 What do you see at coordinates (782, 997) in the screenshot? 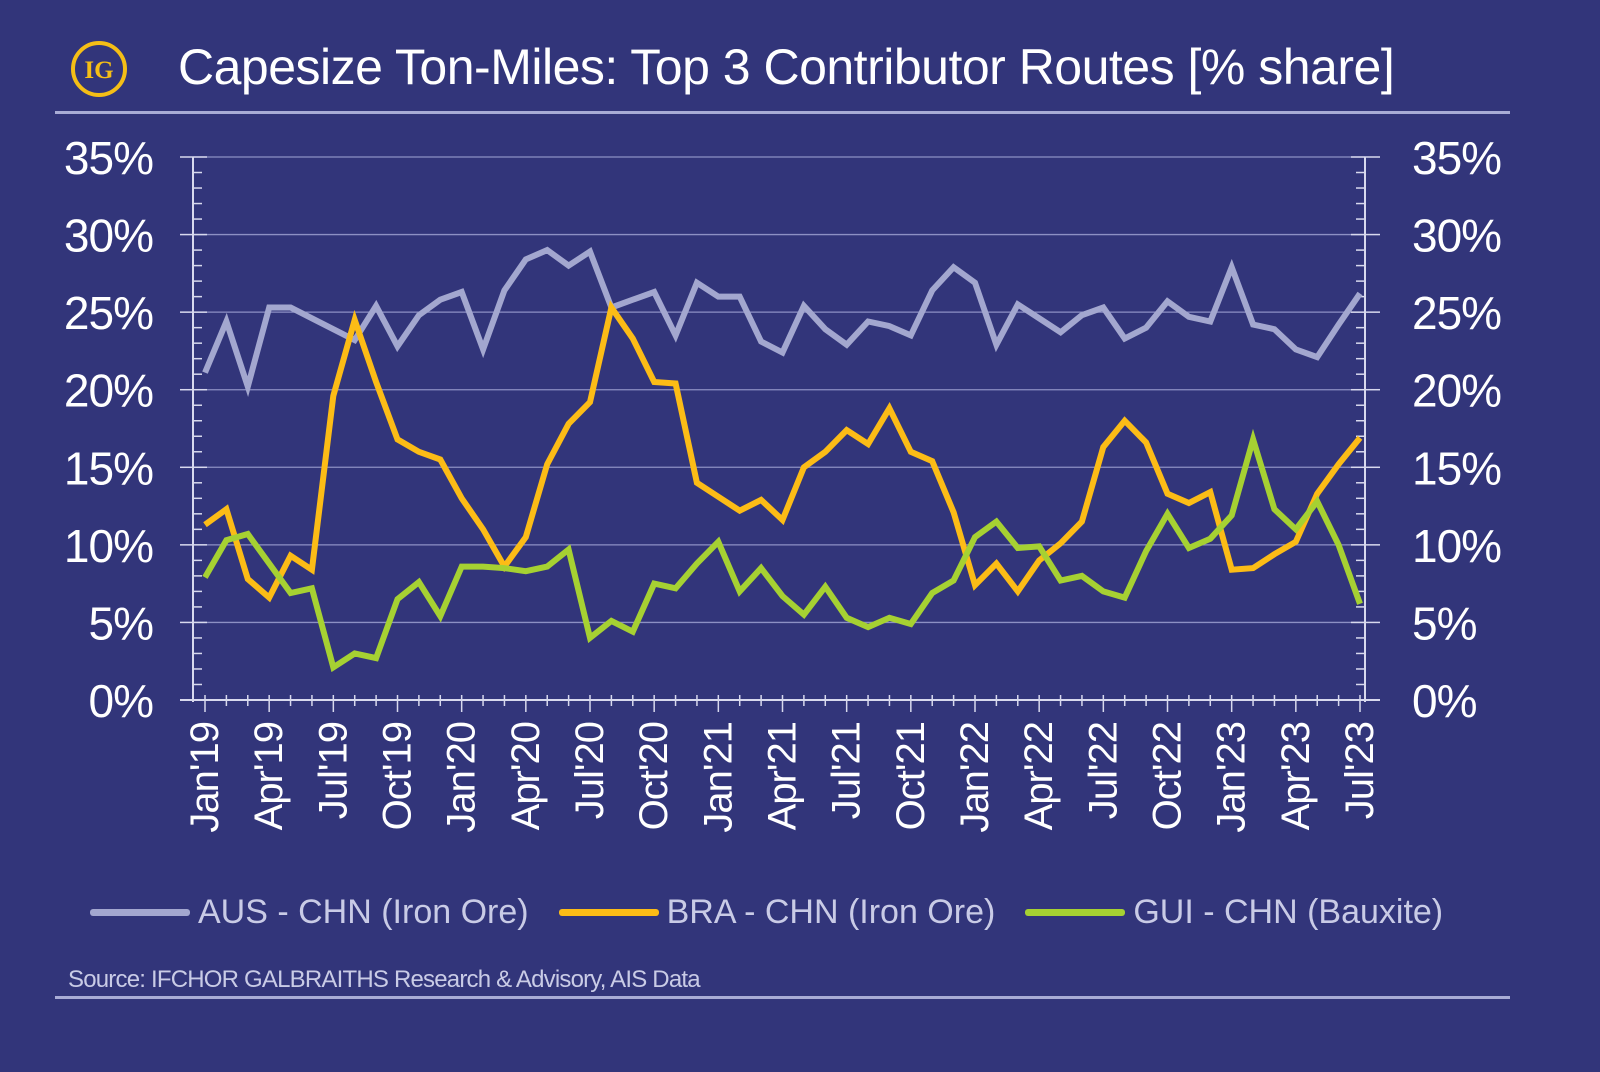
I see `footer-divider` at bounding box center [782, 997].